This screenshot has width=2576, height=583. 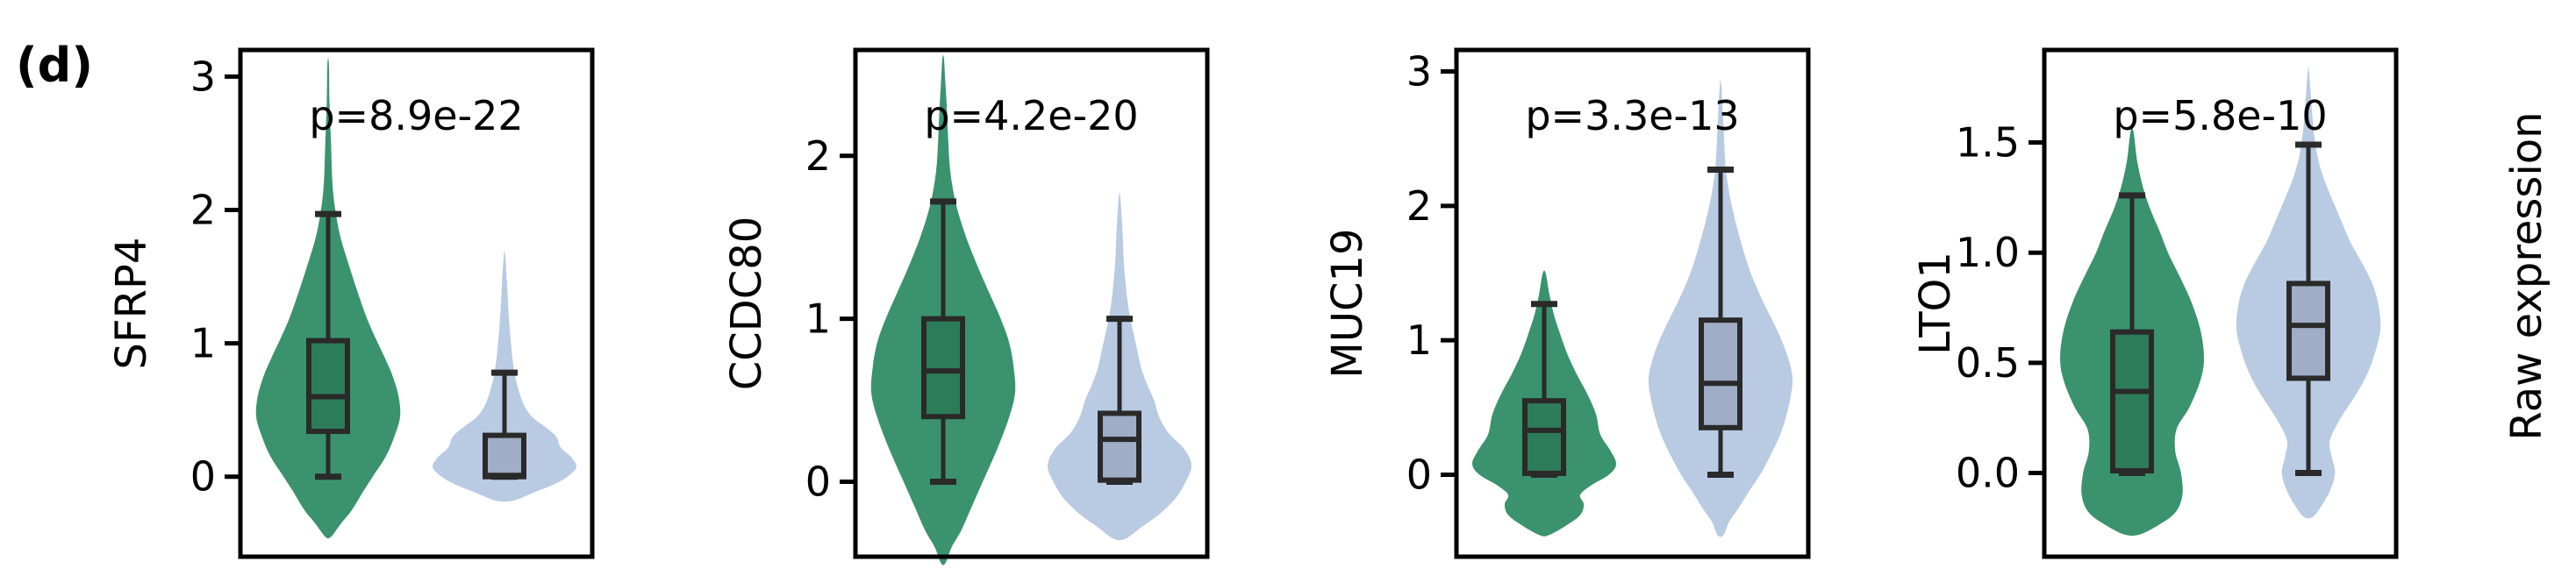 What do you see at coordinates (818, 319) in the screenshot?
I see `ytick-label-CCDC80-1: 1` at bounding box center [818, 319].